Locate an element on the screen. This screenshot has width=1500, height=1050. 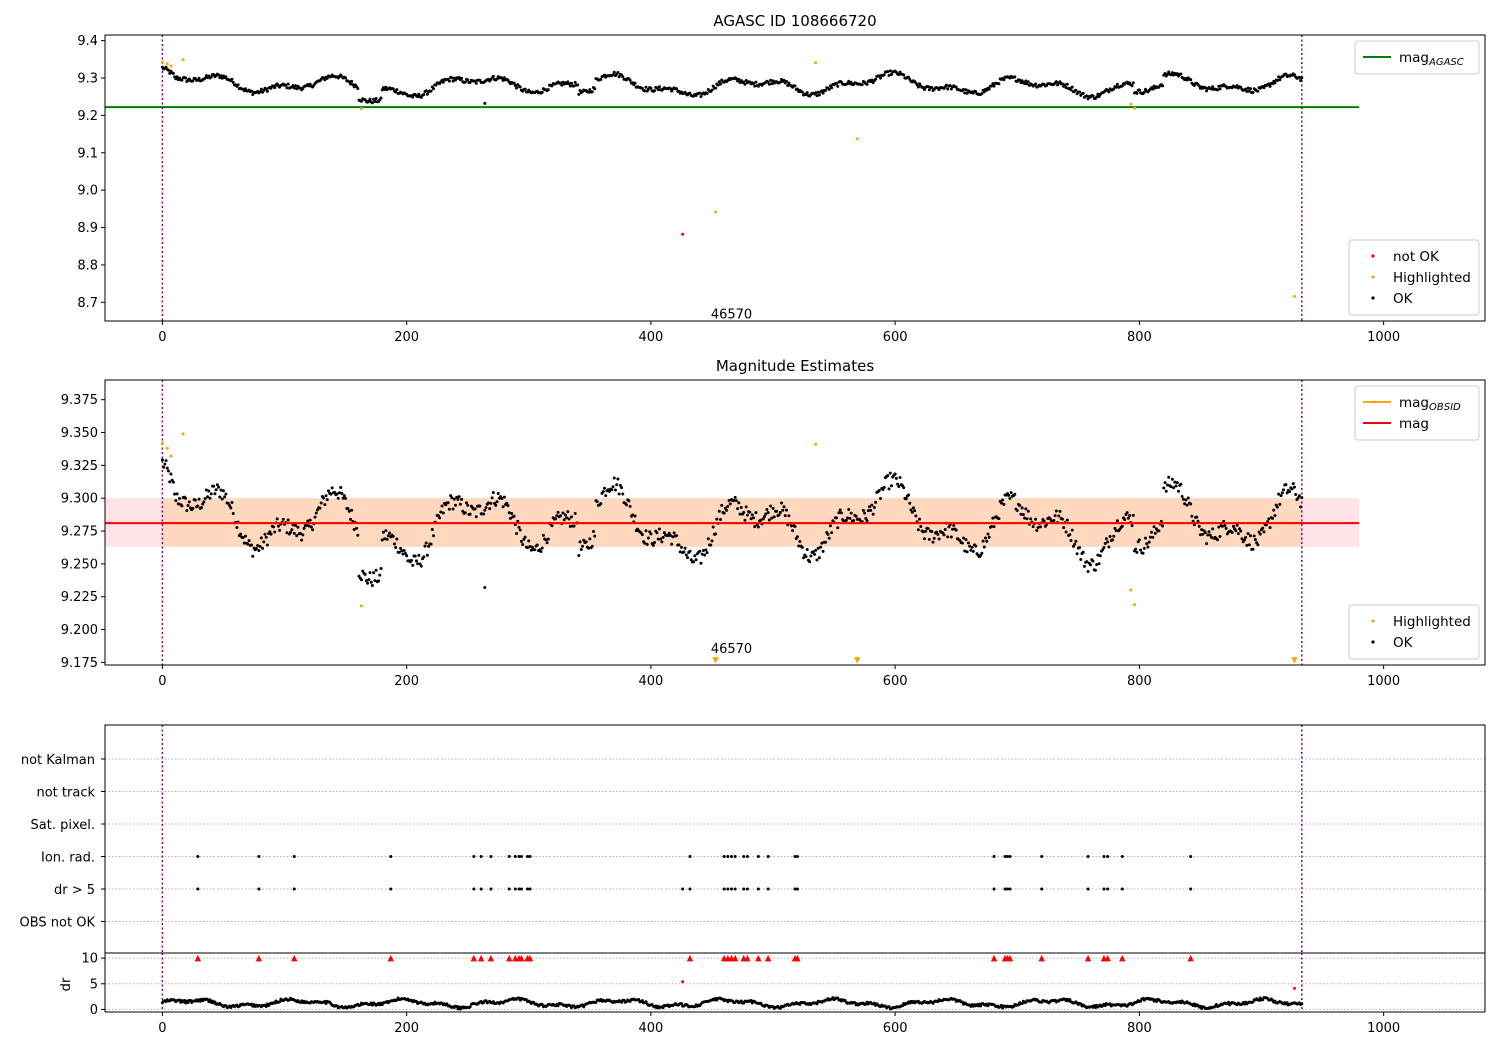
legend-box is located at coordinates (1414, 277).